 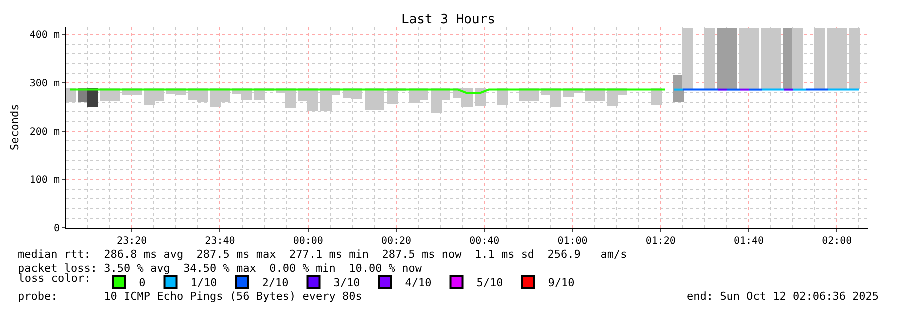 I want to click on chart-title: Last 3 Hours, so click(x=449, y=20).